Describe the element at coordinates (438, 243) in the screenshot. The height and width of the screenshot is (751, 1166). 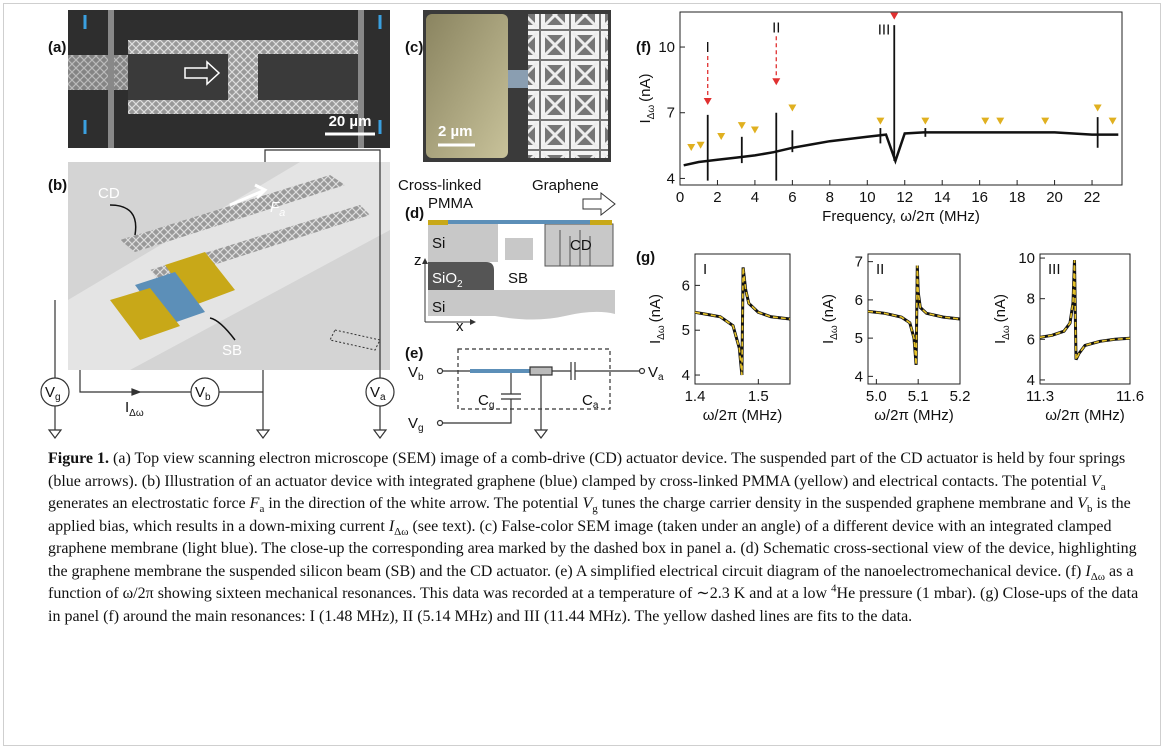
I see `si-label: Si` at that location.